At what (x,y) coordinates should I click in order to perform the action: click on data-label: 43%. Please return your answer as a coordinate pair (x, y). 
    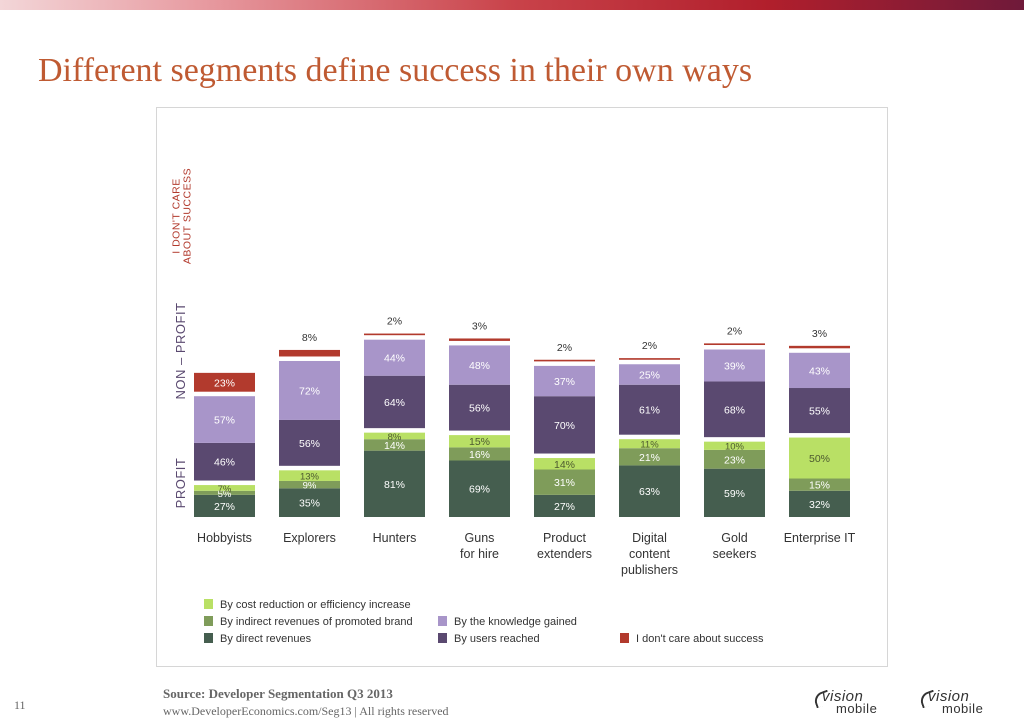
    Looking at the image, I should click on (819, 371).